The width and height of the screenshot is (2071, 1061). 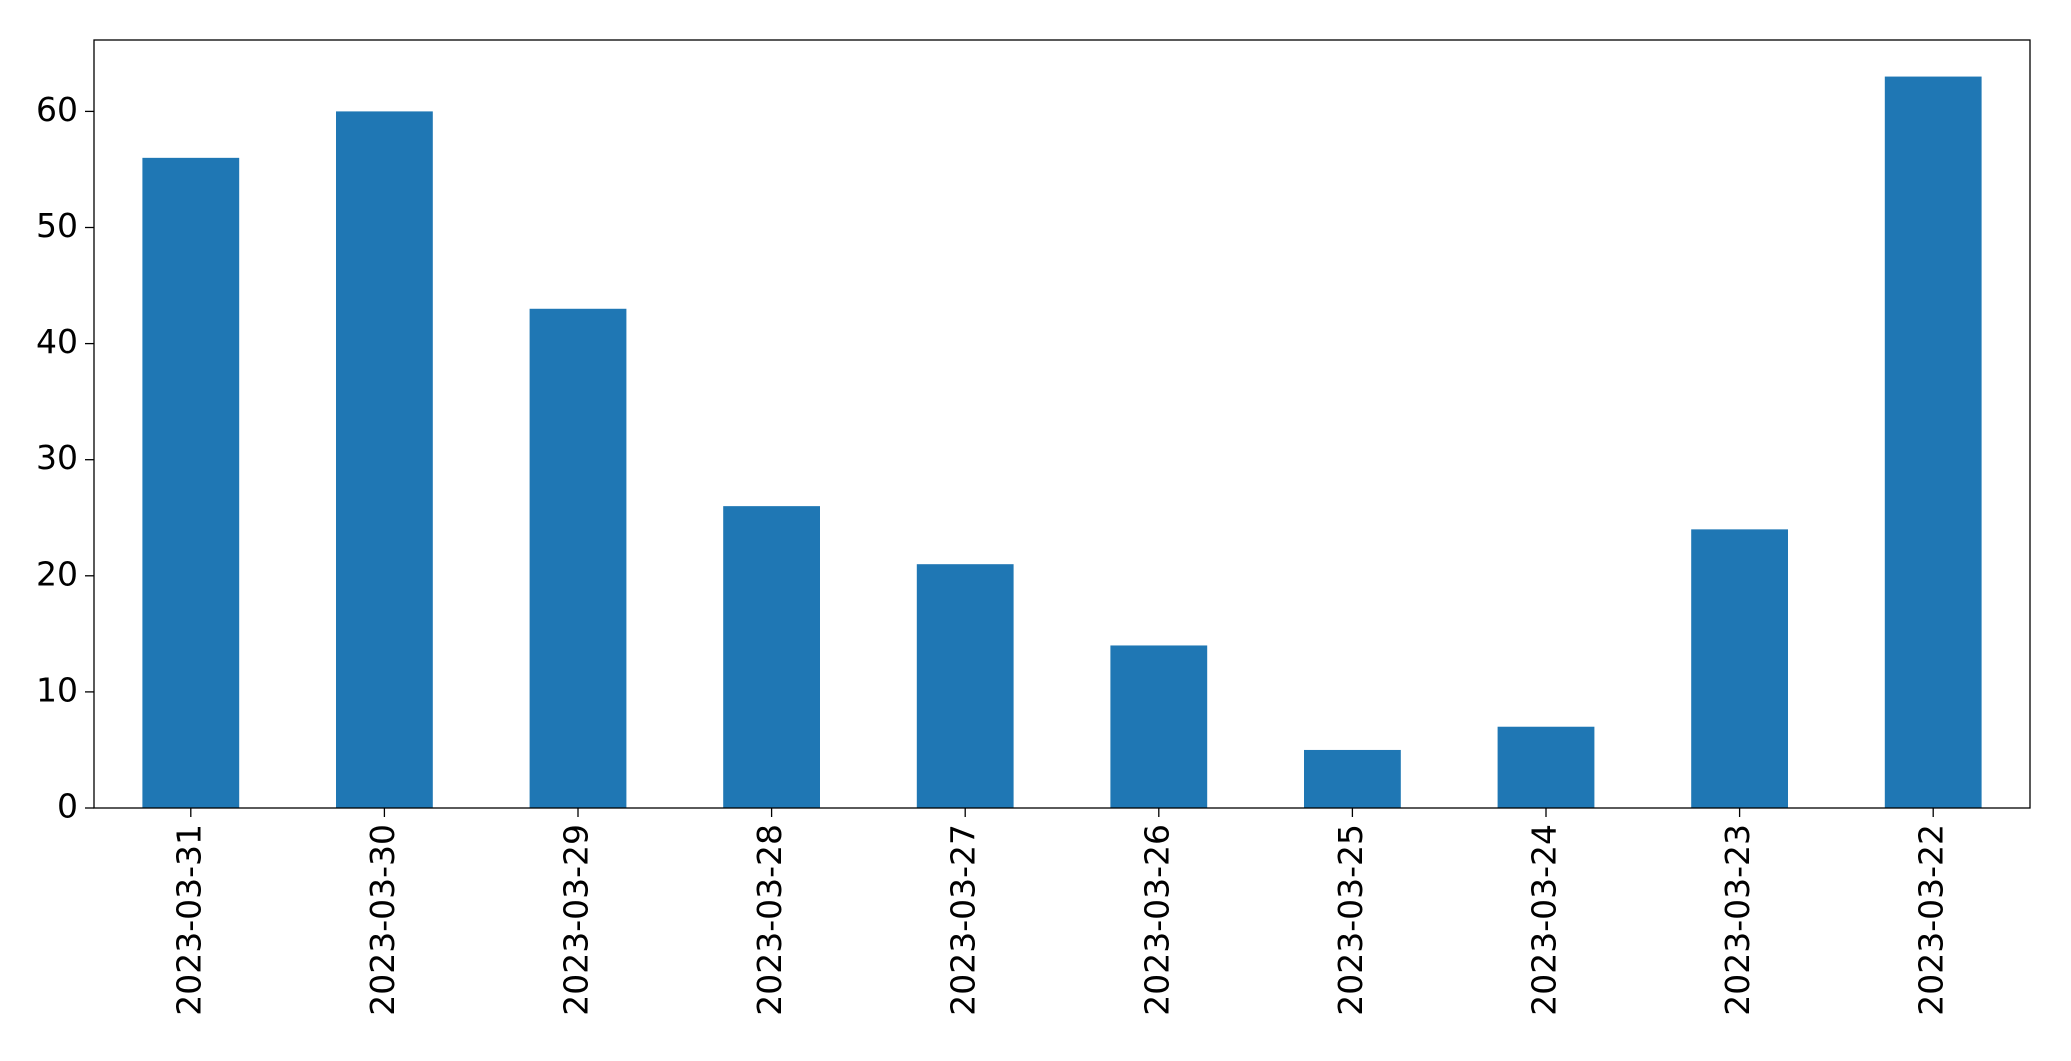 What do you see at coordinates (1350, 920) in the screenshot?
I see `x-tick-label: 2023-03-25` at bounding box center [1350, 920].